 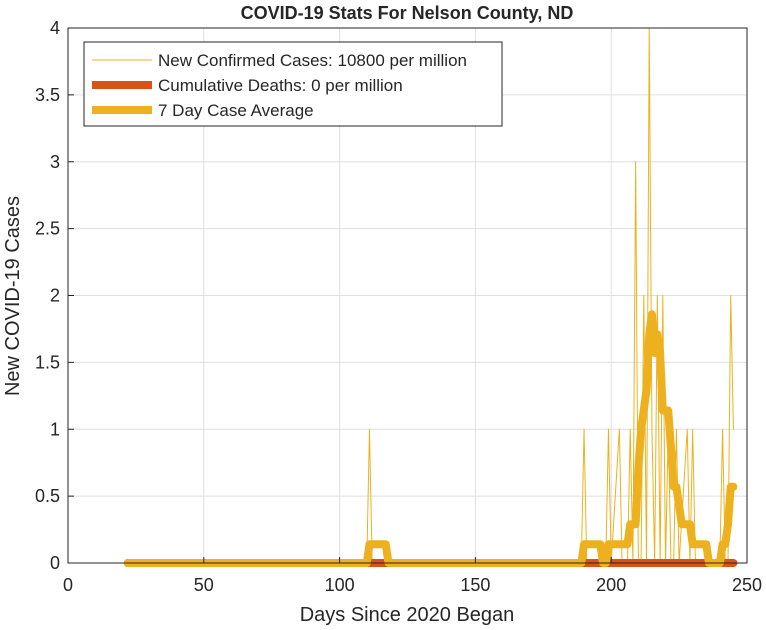 What do you see at coordinates (611, 585) in the screenshot?
I see `x-tick-label: 200` at bounding box center [611, 585].